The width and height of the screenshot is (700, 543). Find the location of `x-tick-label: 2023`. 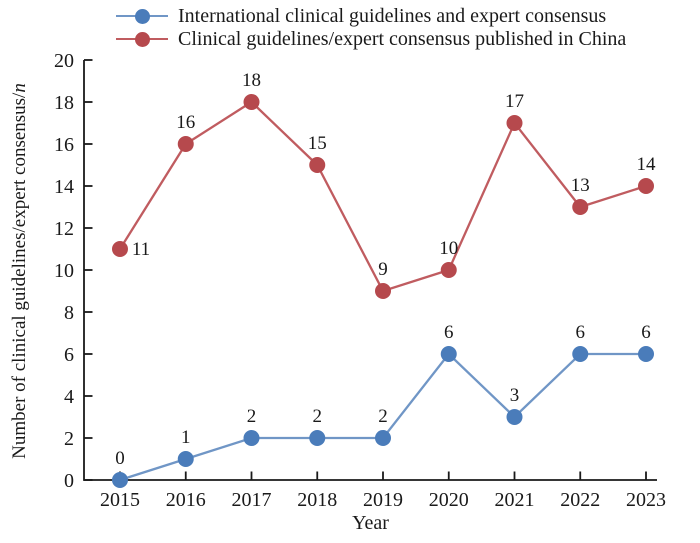

x-tick-label: 2023 is located at coordinates (646, 500).